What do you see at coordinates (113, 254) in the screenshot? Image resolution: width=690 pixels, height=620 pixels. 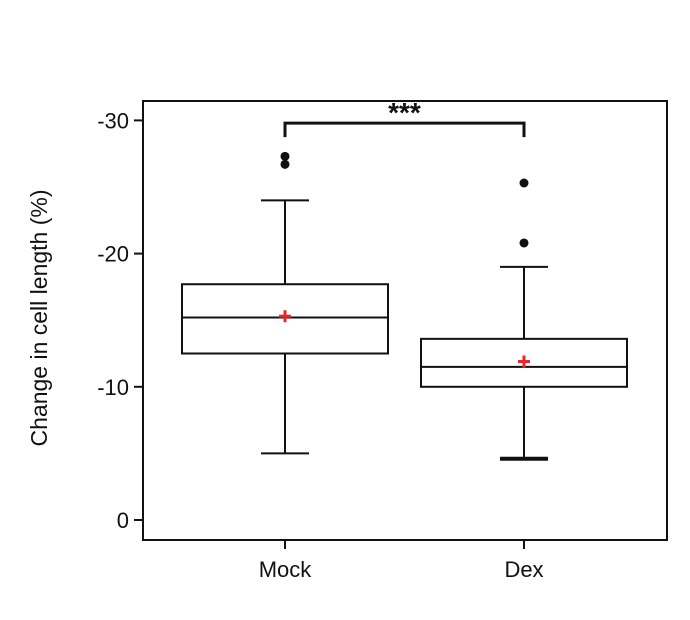 I see `y-tick-label: -20` at bounding box center [113, 254].